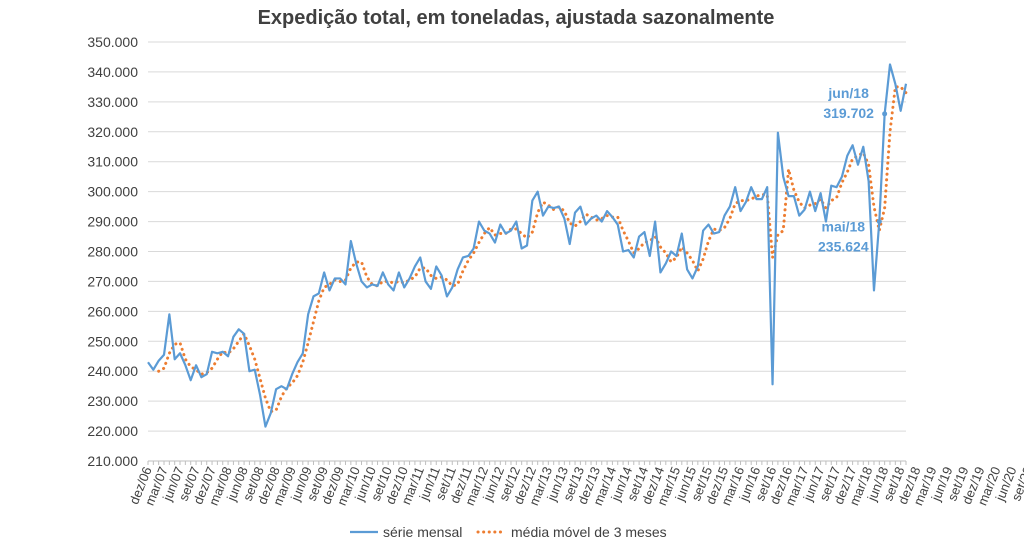  What do you see at coordinates (112, 371) in the screenshot?
I see `y-tick-label: 240.000` at bounding box center [112, 371].